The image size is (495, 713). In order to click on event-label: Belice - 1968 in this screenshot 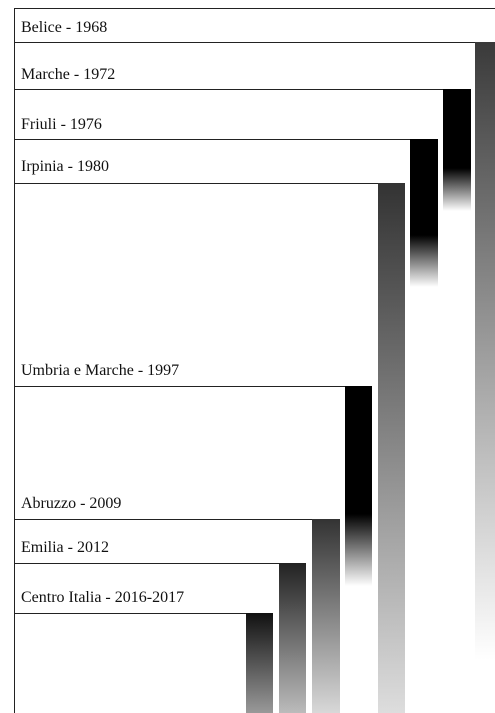, I will do `click(64, 27)`.